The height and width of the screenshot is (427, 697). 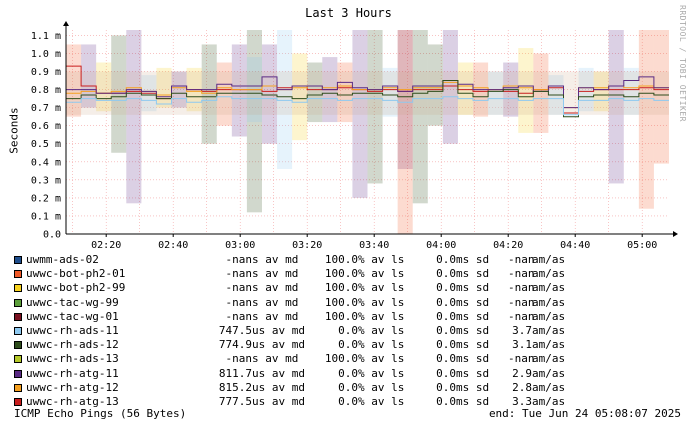 What do you see at coordinates (72, 401) in the screenshot?
I see `legend-host-name: uwwc-rh-atg-13` at bounding box center [72, 401].